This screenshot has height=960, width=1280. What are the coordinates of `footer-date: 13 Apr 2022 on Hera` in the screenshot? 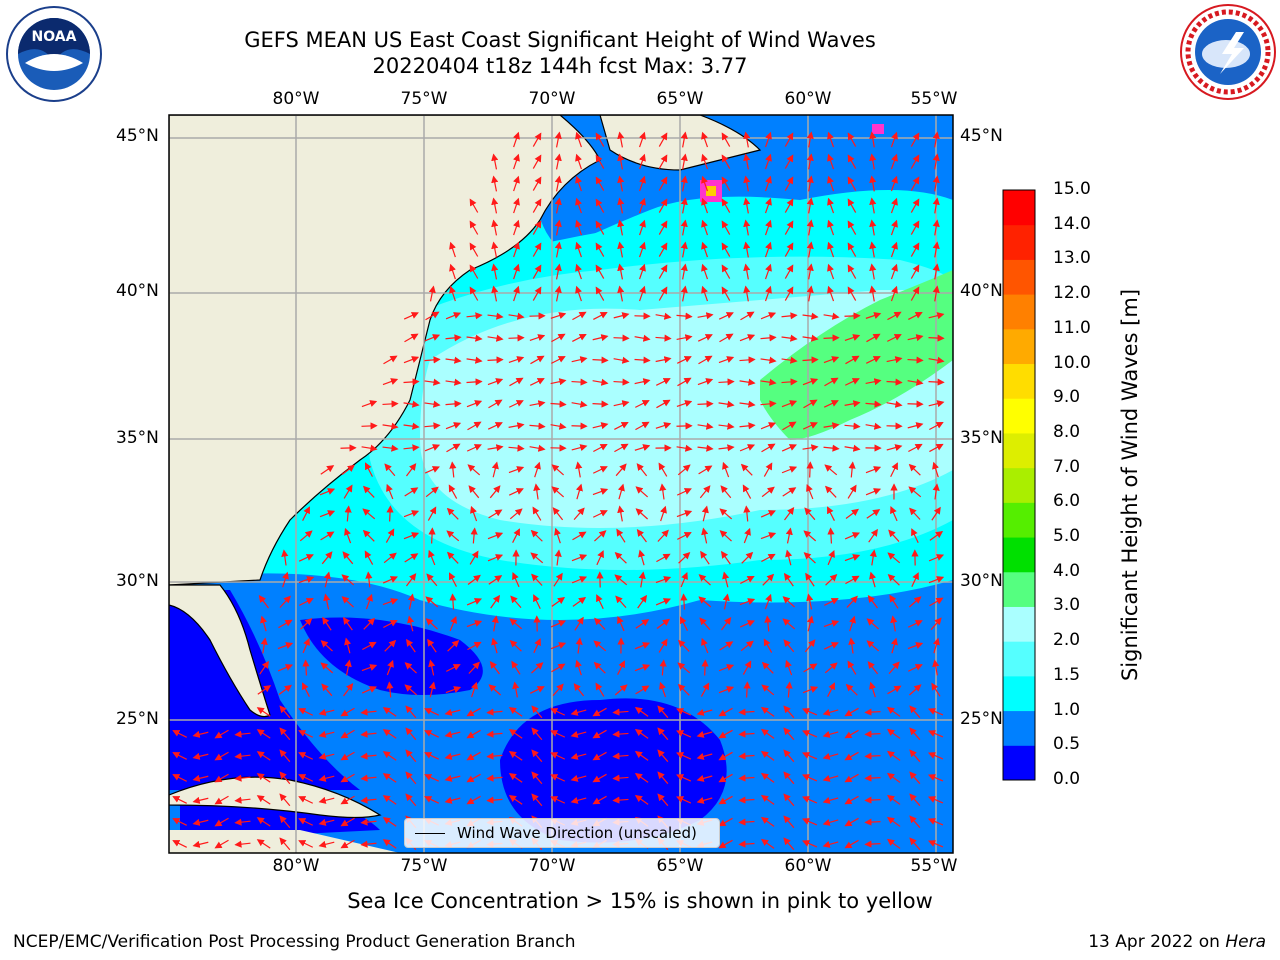 It's located at (1177, 942).